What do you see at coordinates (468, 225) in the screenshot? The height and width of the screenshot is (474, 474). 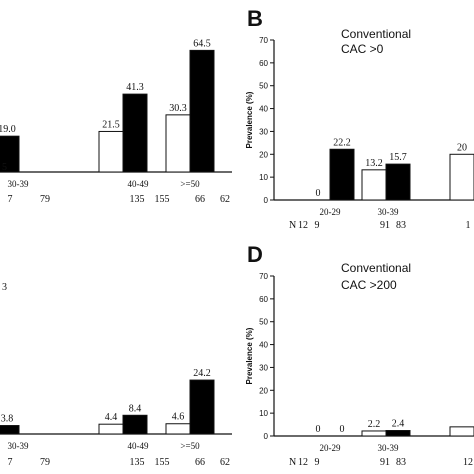 I see `n-value: 1` at bounding box center [468, 225].